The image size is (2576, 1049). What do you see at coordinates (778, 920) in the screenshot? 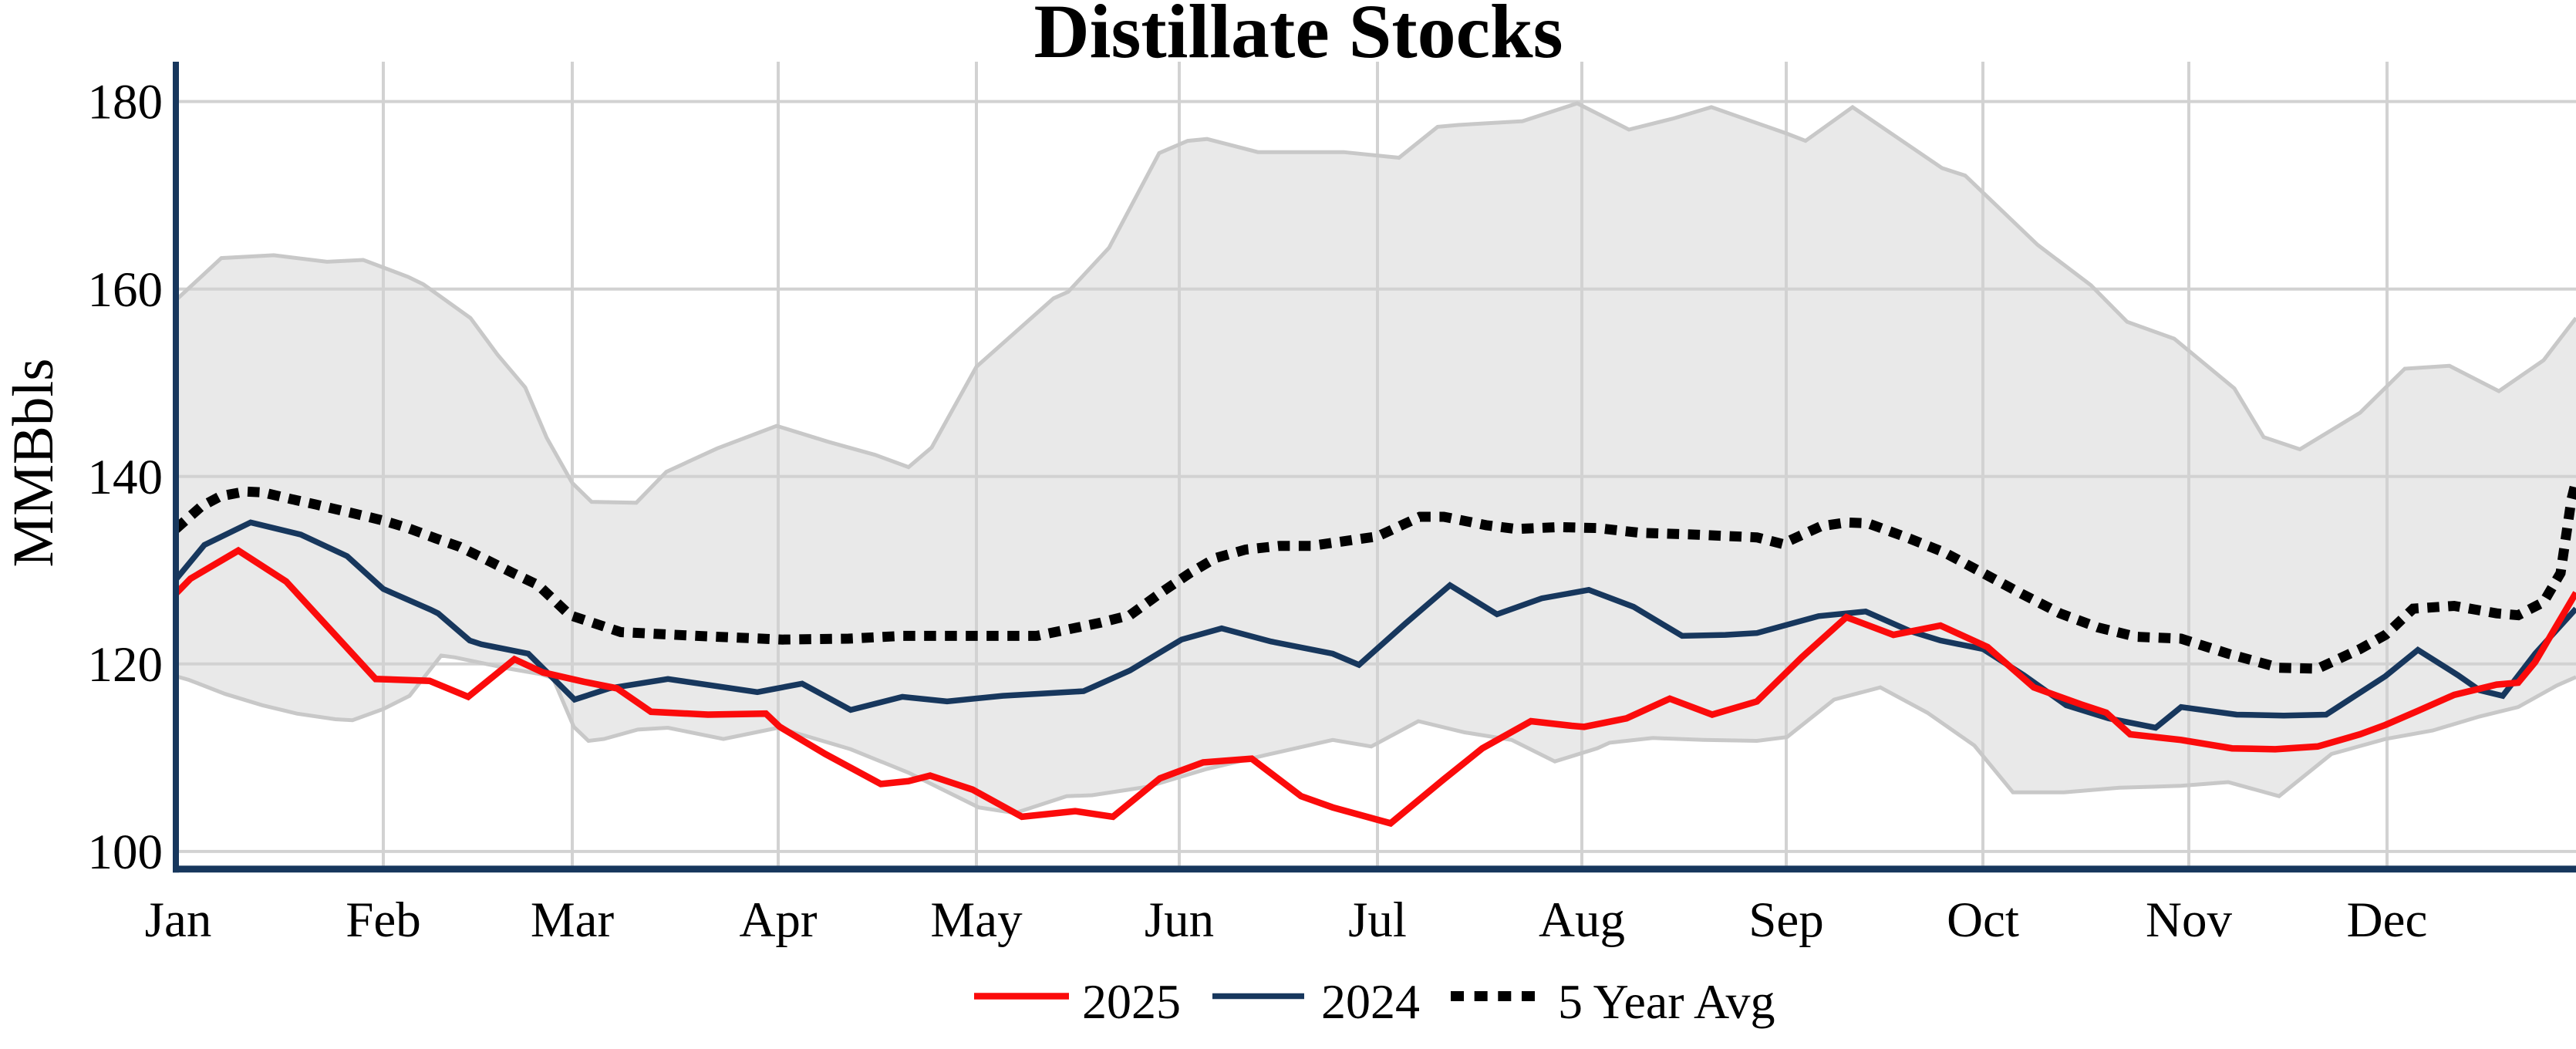
I see `svg-text: Apr` at bounding box center [778, 920].